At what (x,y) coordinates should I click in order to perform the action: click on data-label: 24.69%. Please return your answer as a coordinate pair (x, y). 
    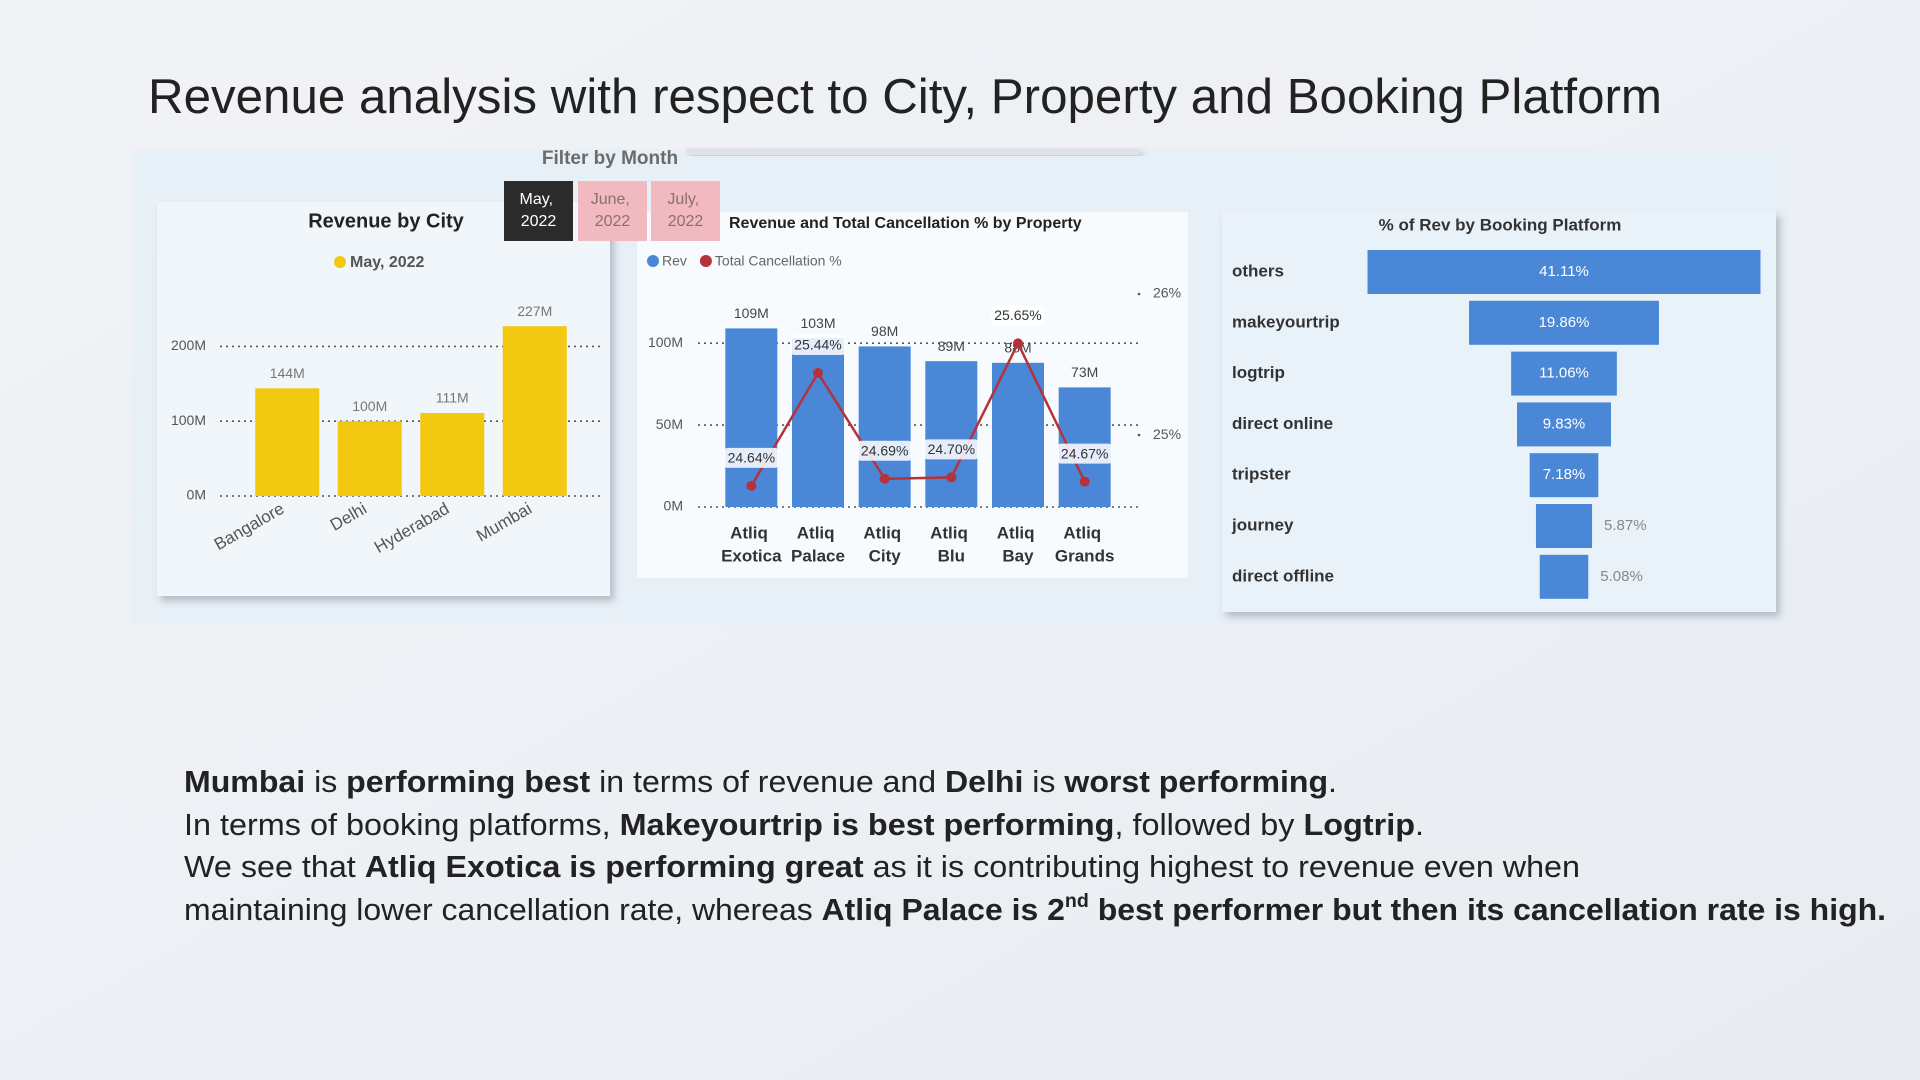
    Looking at the image, I should click on (884, 450).